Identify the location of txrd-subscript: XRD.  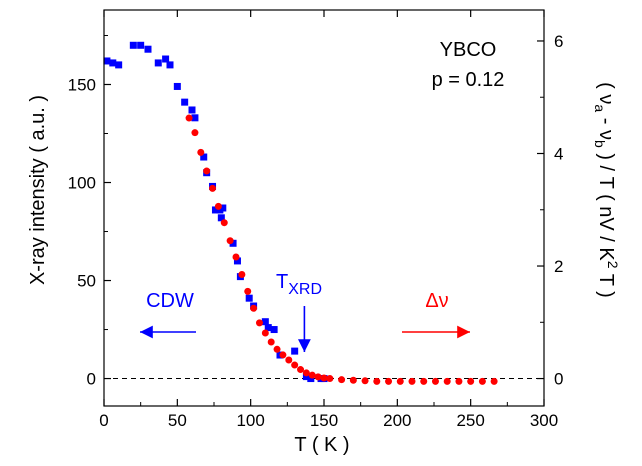
(305, 289).